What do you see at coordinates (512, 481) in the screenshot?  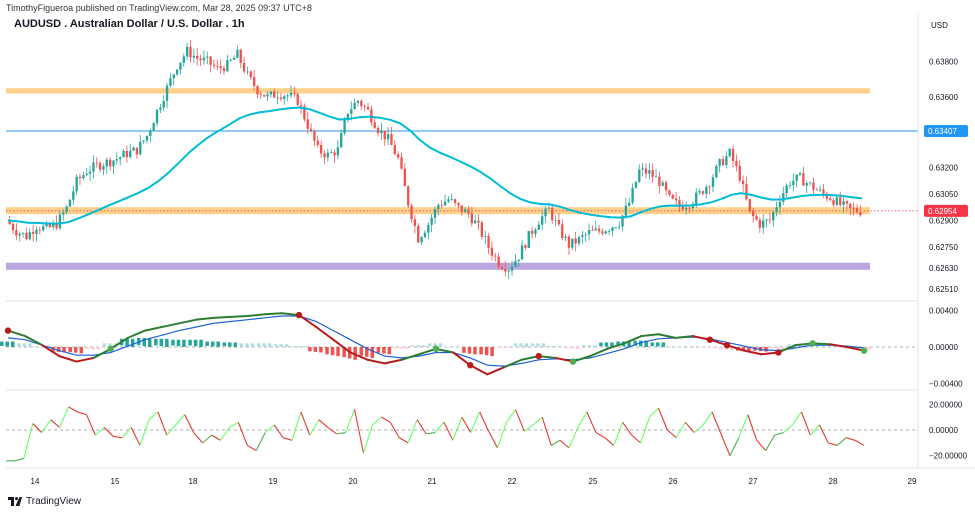 I see `time-tick-label: 22` at bounding box center [512, 481].